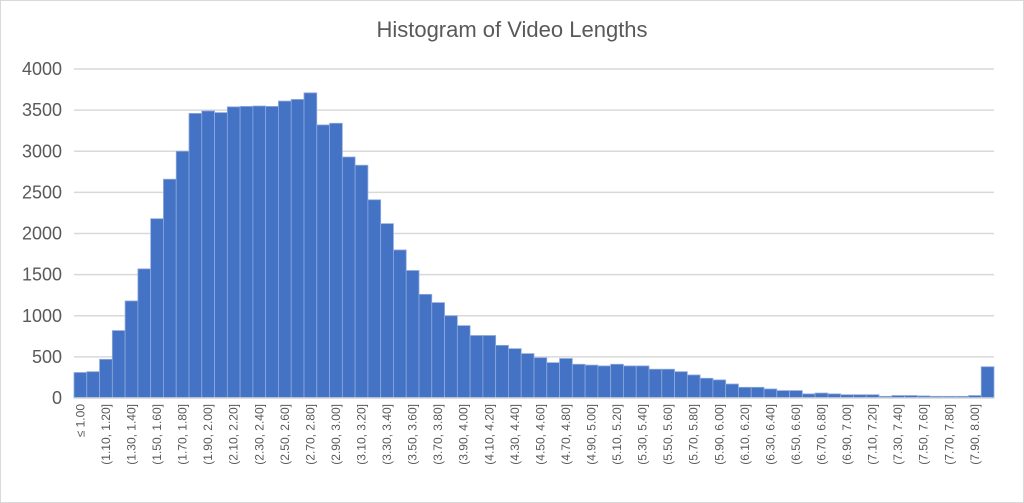  Describe the element at coordinates (822, 434) in the screenshot. I see `x-tick-label: (6.70, 6.80]` at that location.